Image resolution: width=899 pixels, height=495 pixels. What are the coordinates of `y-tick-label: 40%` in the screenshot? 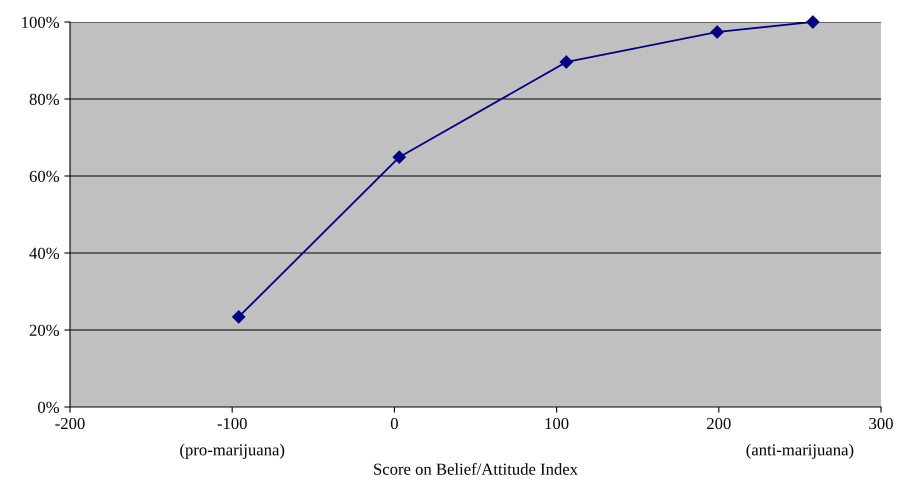 It's located at (44, 253).